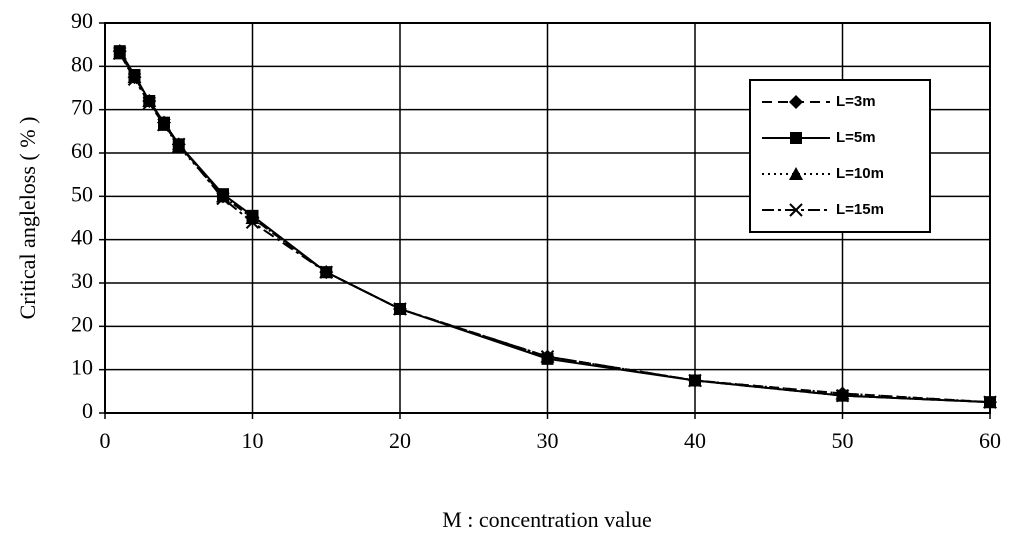 The image size is (1010, 541). What do you see at coordinates (82, 63) in the screenshot?
I see `y-tick-label: 80` at bounding box center [82, 63].